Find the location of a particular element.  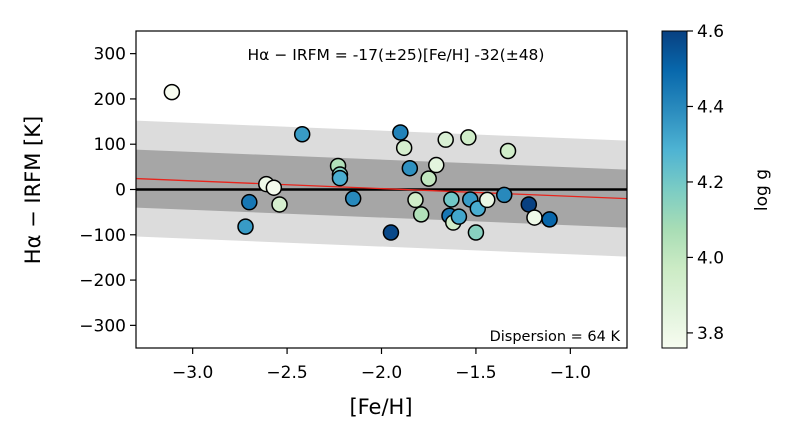

colorbar-tick-label: 4.2 is located at coordinates (710, 183).